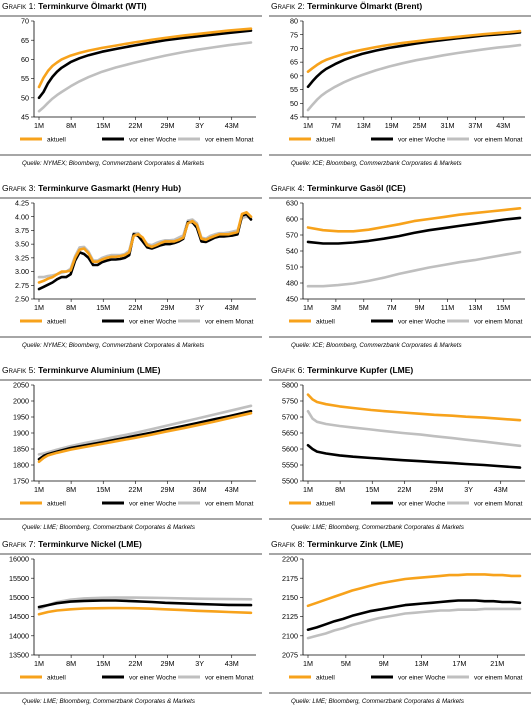  Describe the element at coordinates (294, 103) in the screenshot. I see `y-tick-label: 50` at that location.